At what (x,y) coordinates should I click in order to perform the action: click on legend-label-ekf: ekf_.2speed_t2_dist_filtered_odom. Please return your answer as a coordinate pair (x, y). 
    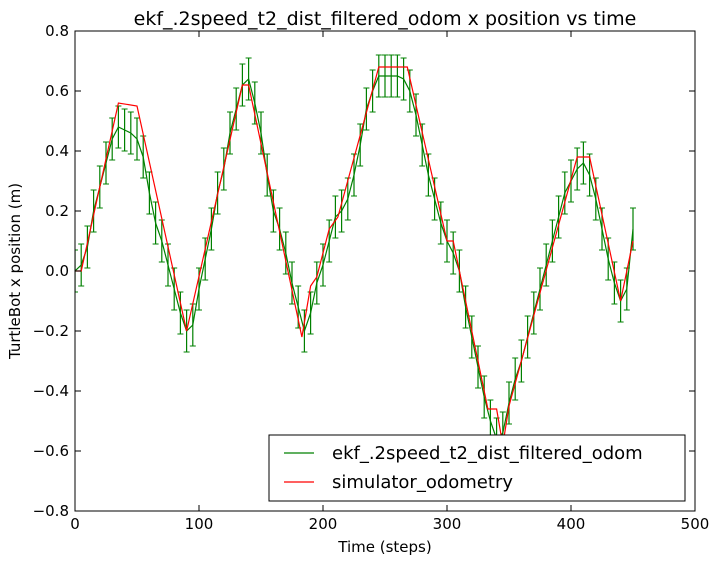
    Looking at the image, I should click on (487, 453).